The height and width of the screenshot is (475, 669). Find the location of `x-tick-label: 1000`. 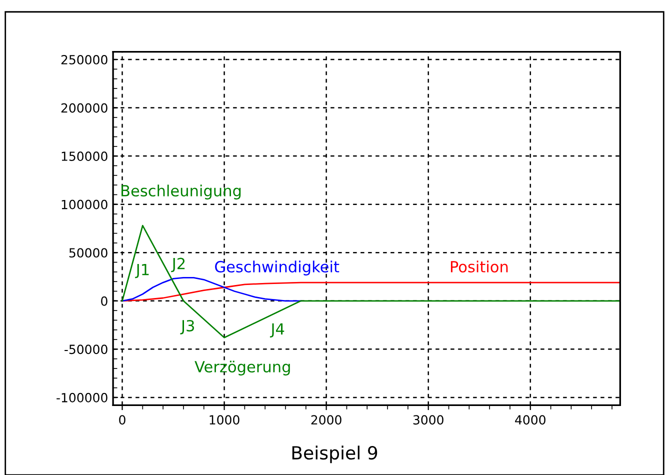

x-tick-label: 1000 is located at coordinates (225, 420).